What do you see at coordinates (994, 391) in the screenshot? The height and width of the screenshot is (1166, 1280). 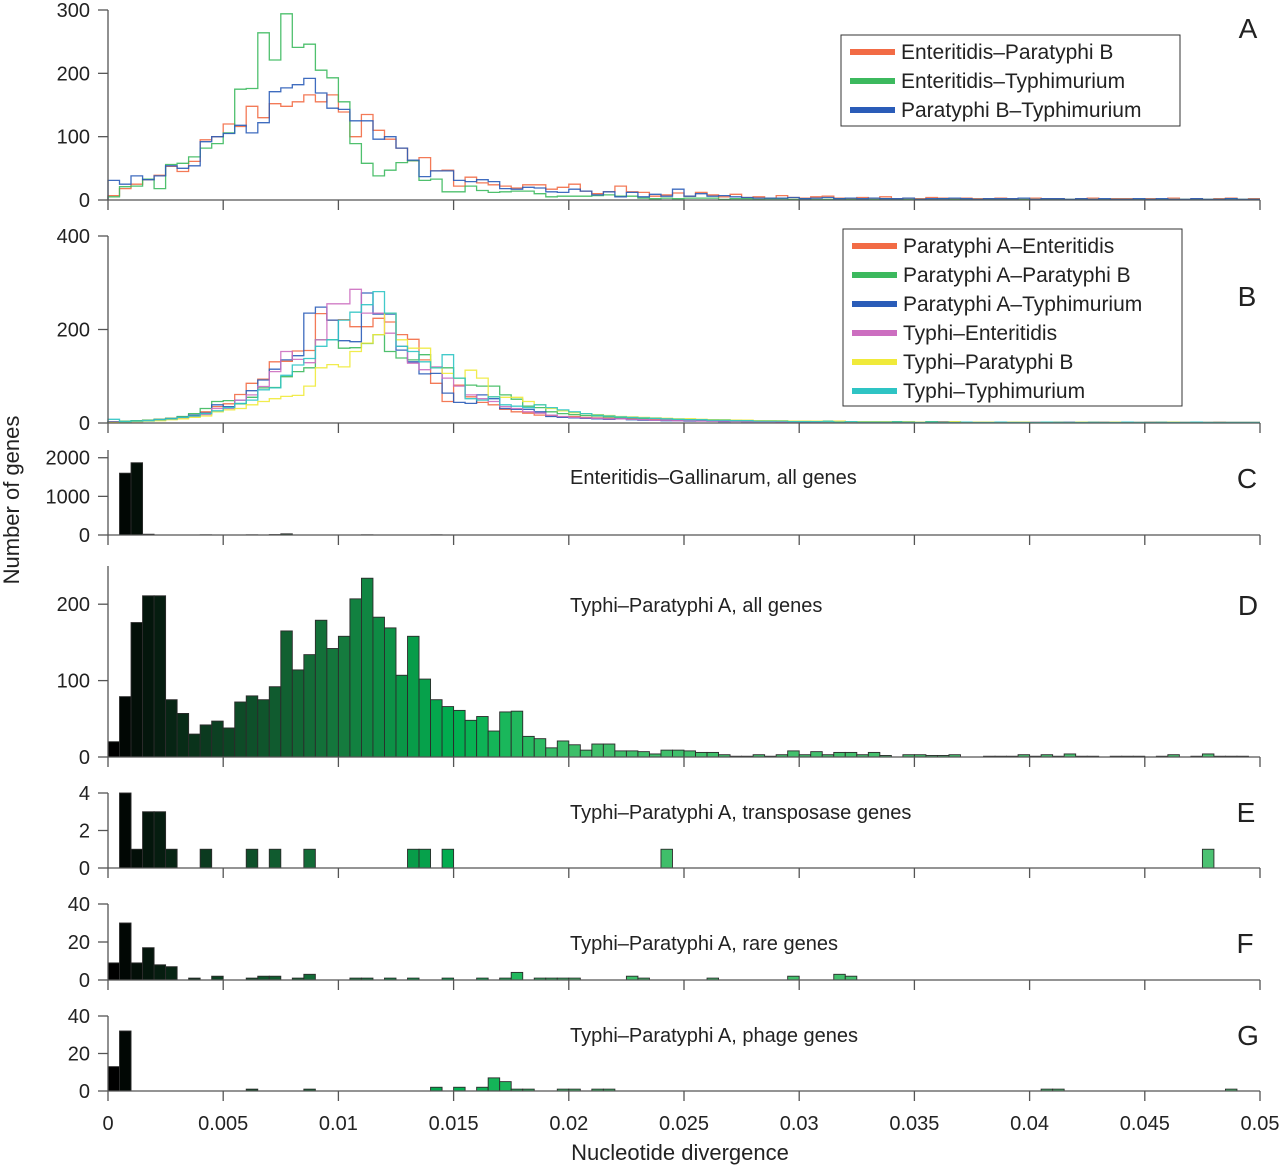 I see `legend-label: Typhi–Typhimurium` at bounding box center [994, 391].